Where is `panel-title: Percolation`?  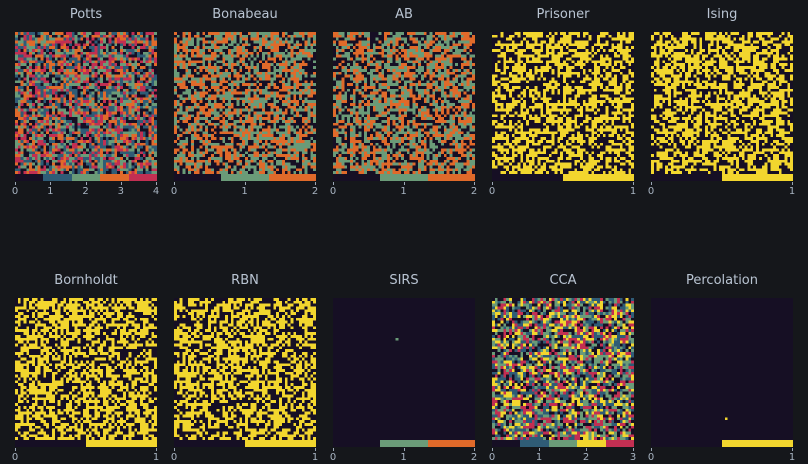 panel-title: Percolation is located at coordinates (721, 280).